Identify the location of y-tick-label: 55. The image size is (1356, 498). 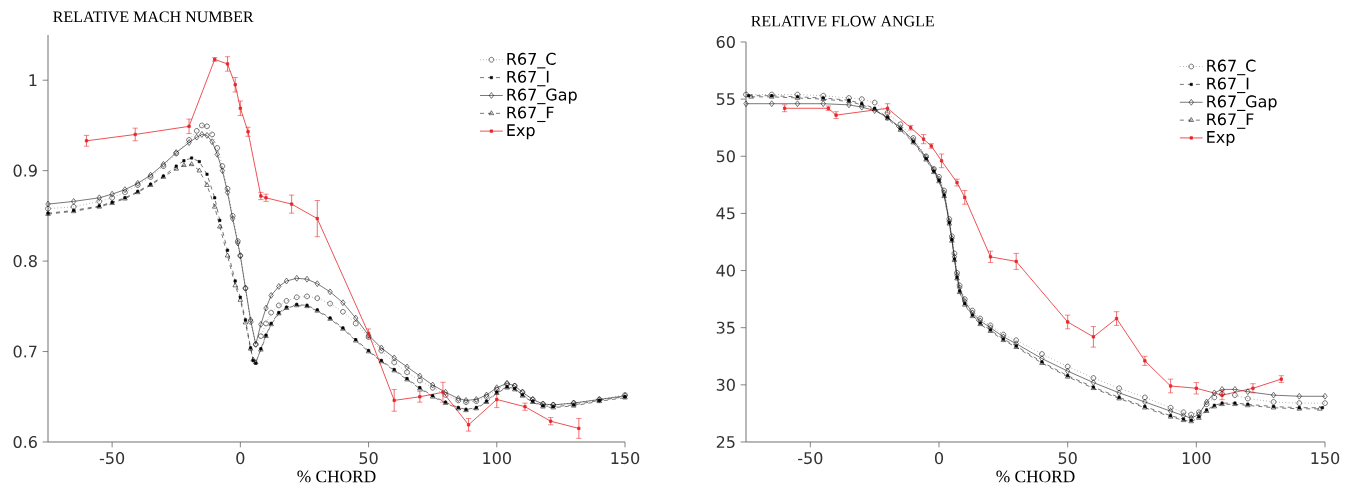
(725, 99).